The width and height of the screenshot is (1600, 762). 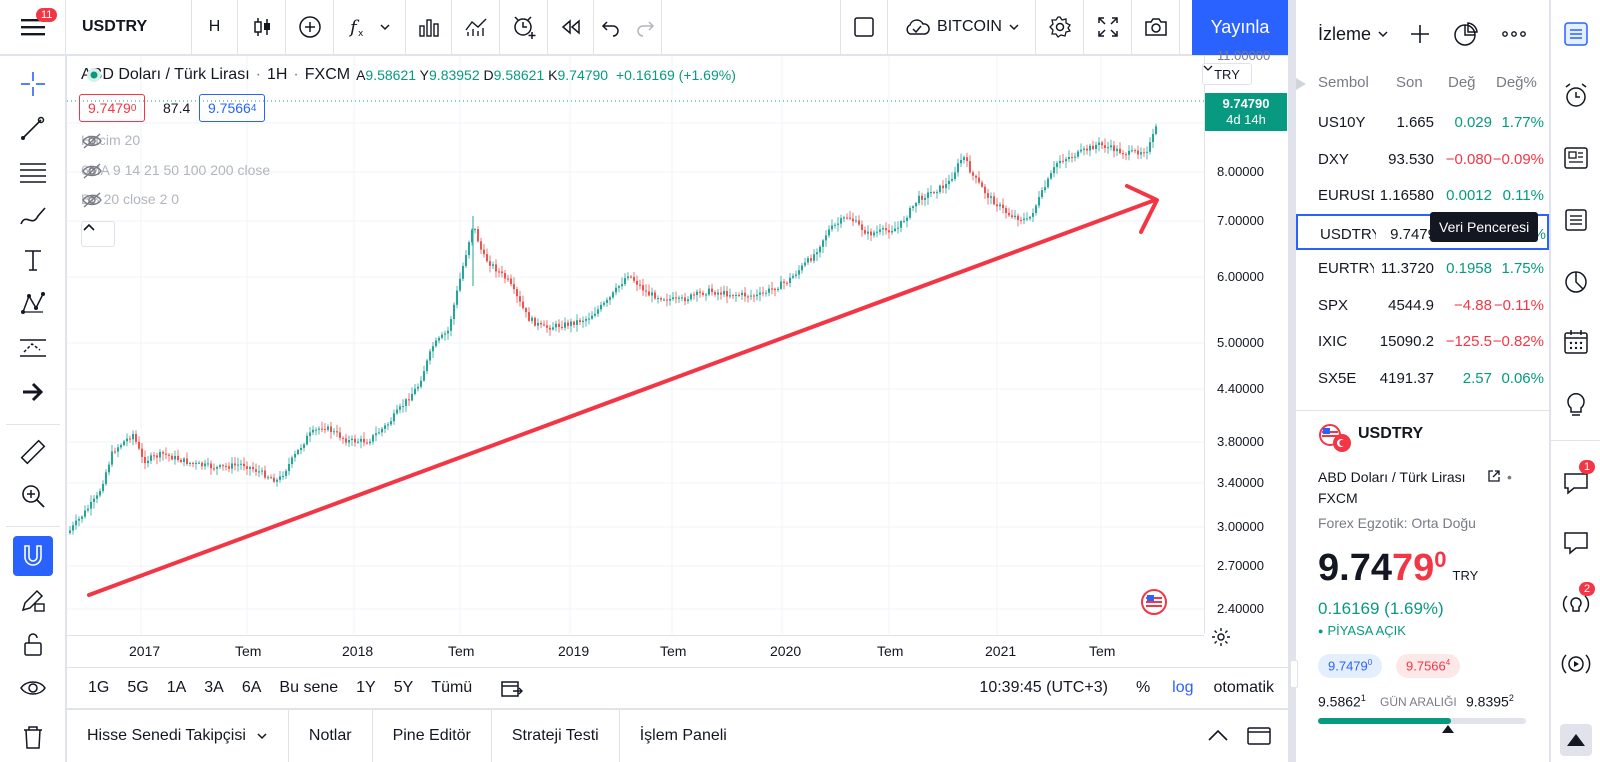 I want to click on fib-tool, so click(x=33, y=172).